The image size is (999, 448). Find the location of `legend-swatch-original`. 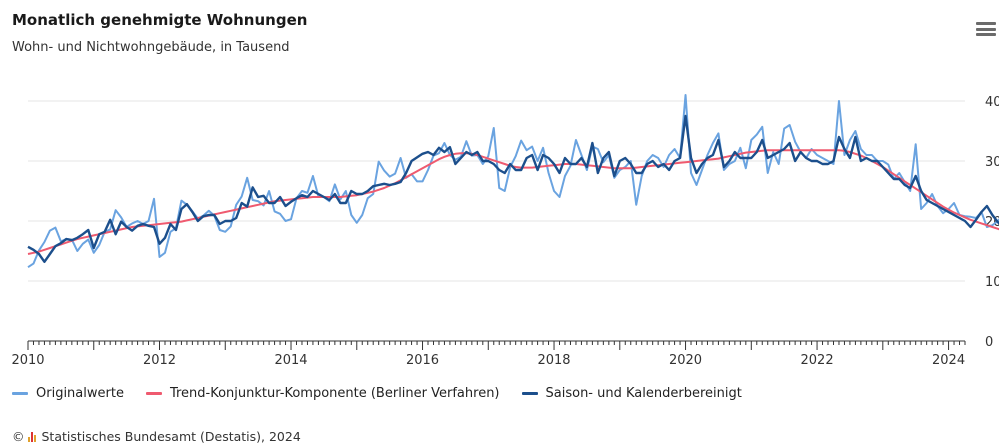

legend-swatch-original is located at coordinates (20, 393).